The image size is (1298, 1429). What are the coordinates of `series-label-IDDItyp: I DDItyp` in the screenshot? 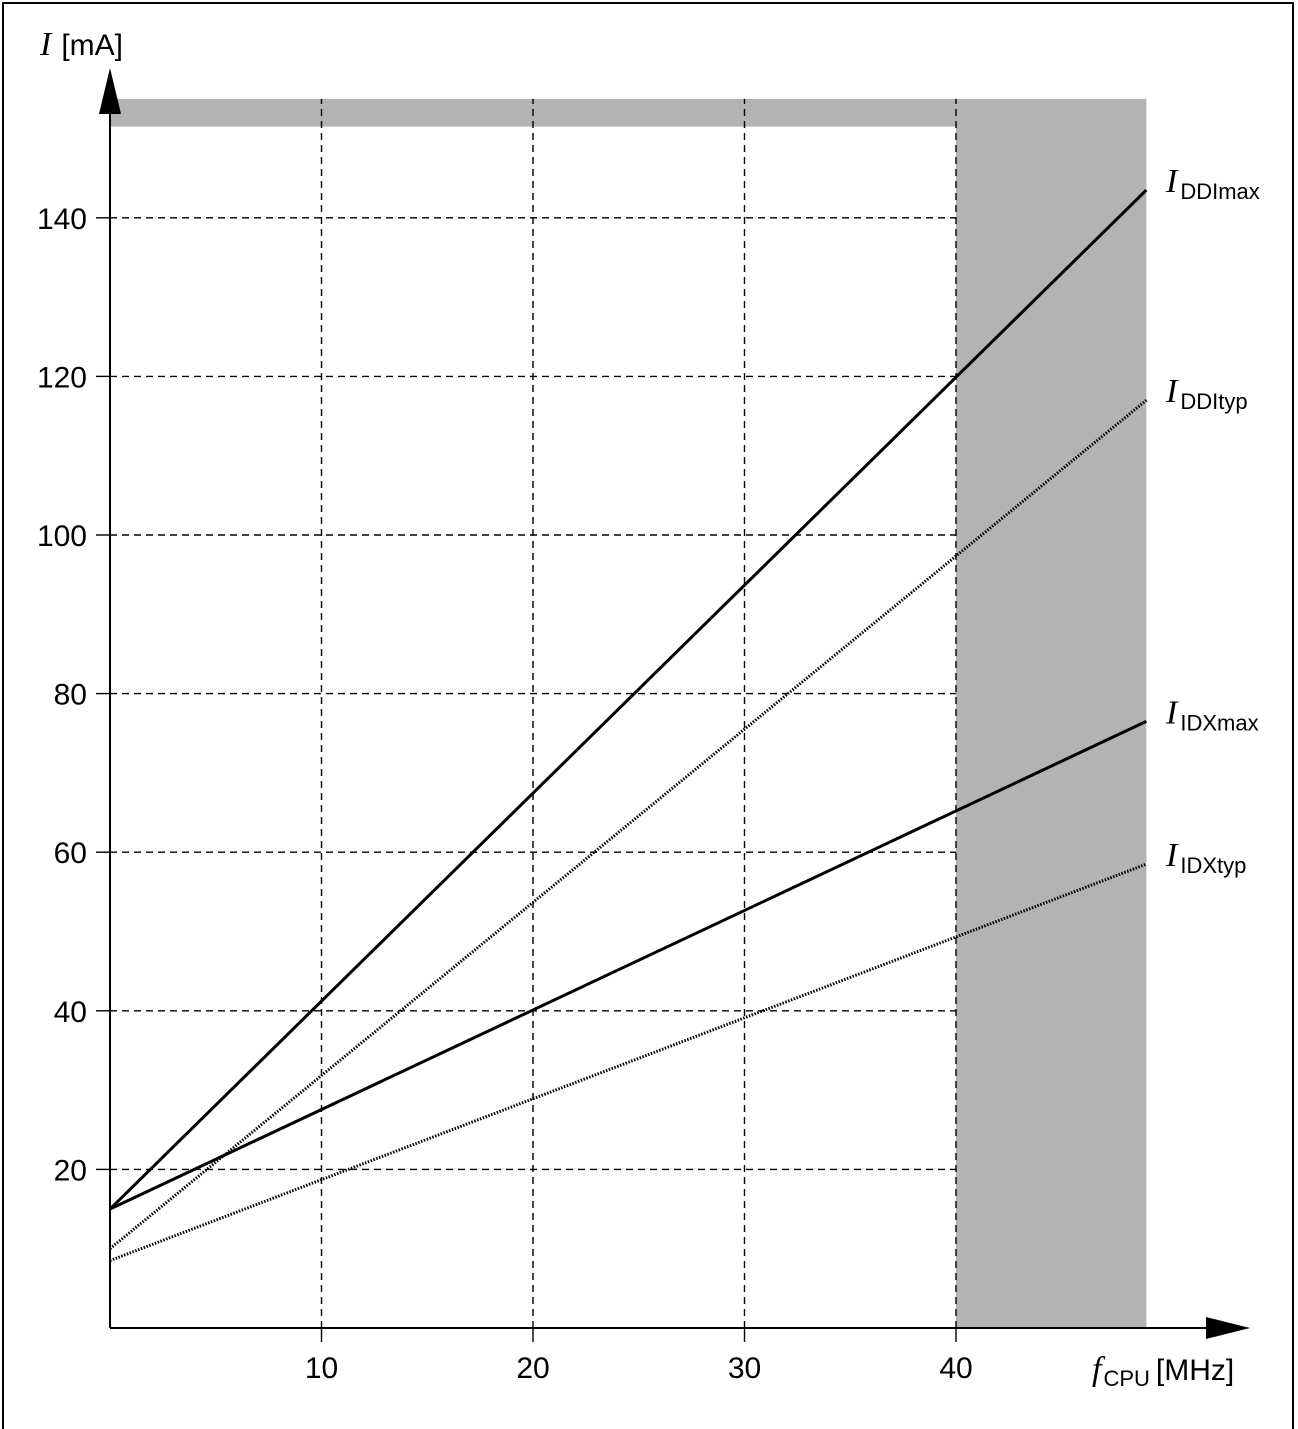 It's located at (1206, 393).